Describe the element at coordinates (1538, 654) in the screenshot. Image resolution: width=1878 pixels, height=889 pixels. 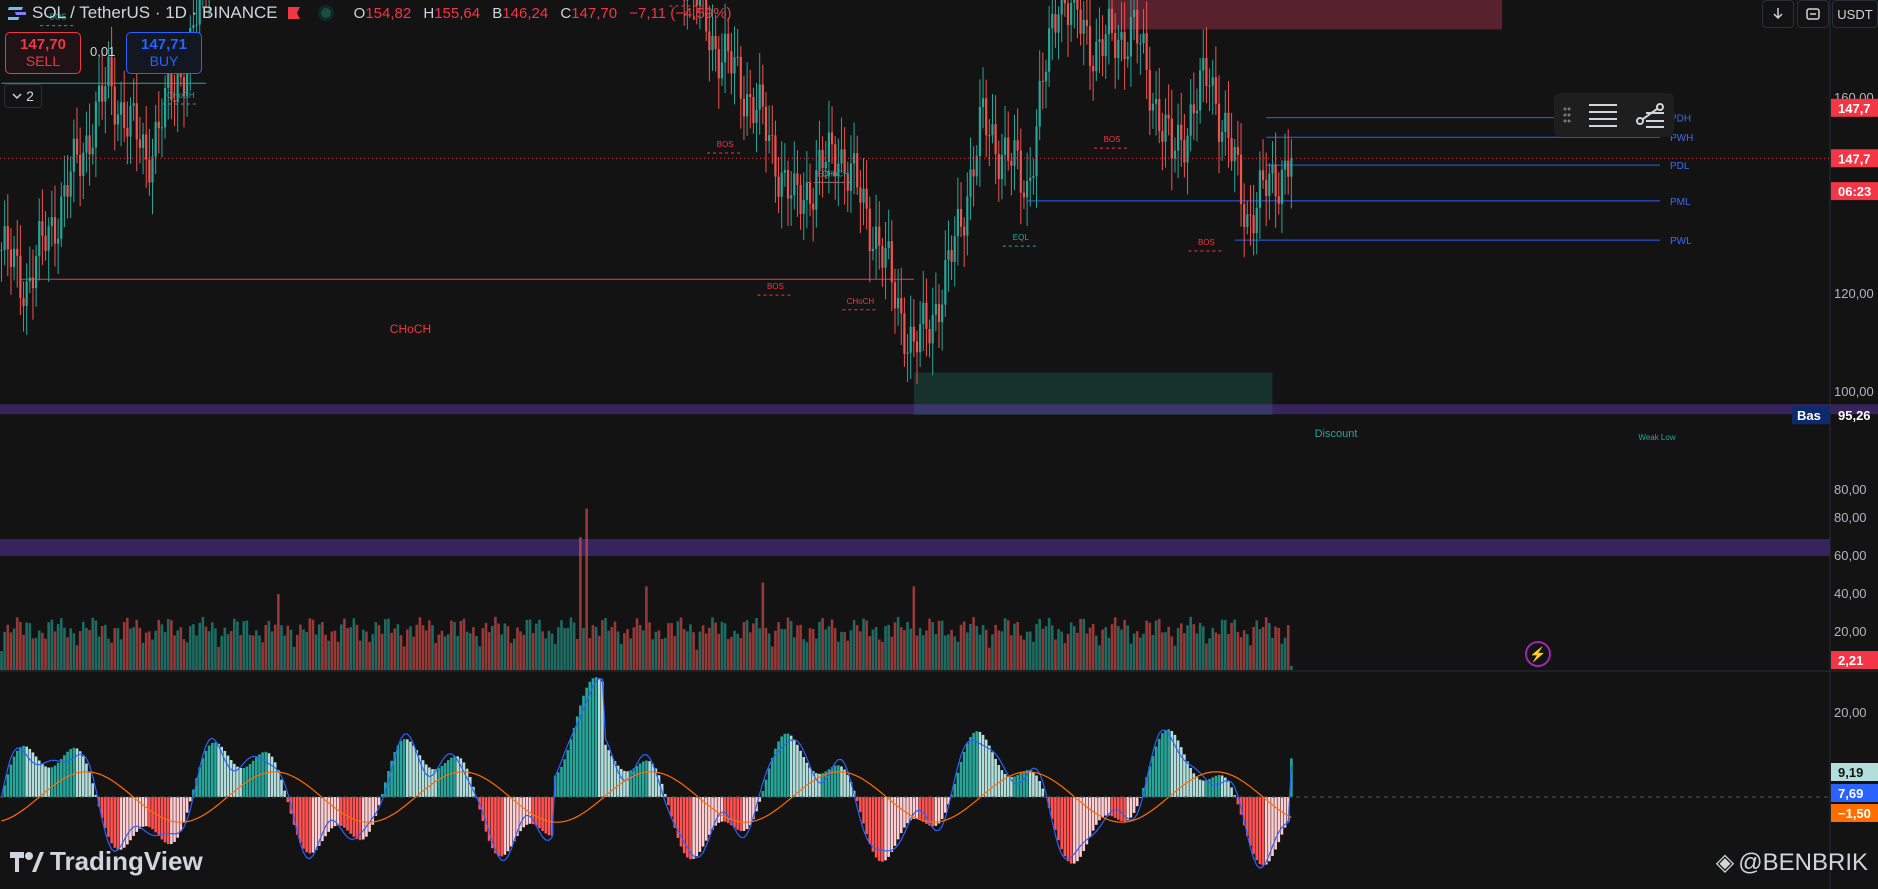
I see `alert-bolt-icon: ⚡` at that location.